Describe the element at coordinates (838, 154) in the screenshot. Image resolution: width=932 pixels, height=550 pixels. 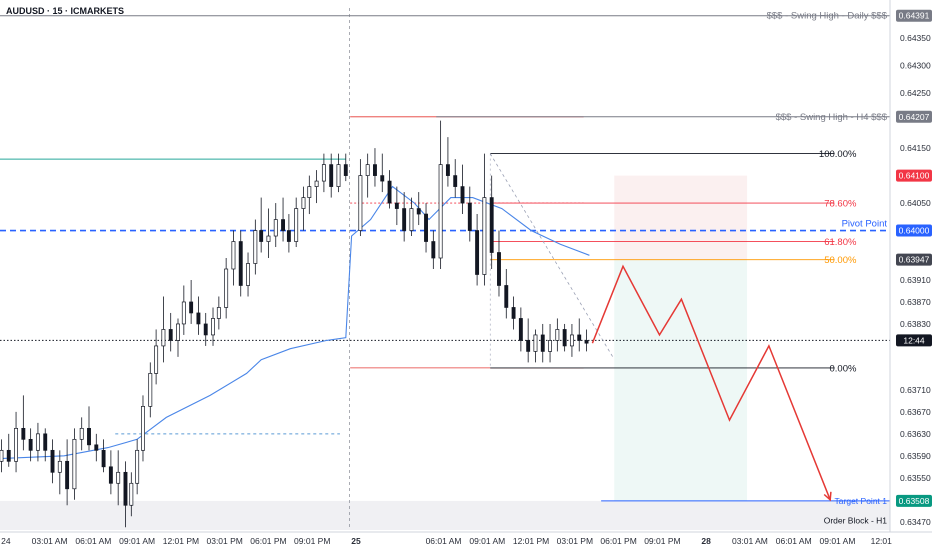
I see `fib-label-0: 100.00%` at that location.